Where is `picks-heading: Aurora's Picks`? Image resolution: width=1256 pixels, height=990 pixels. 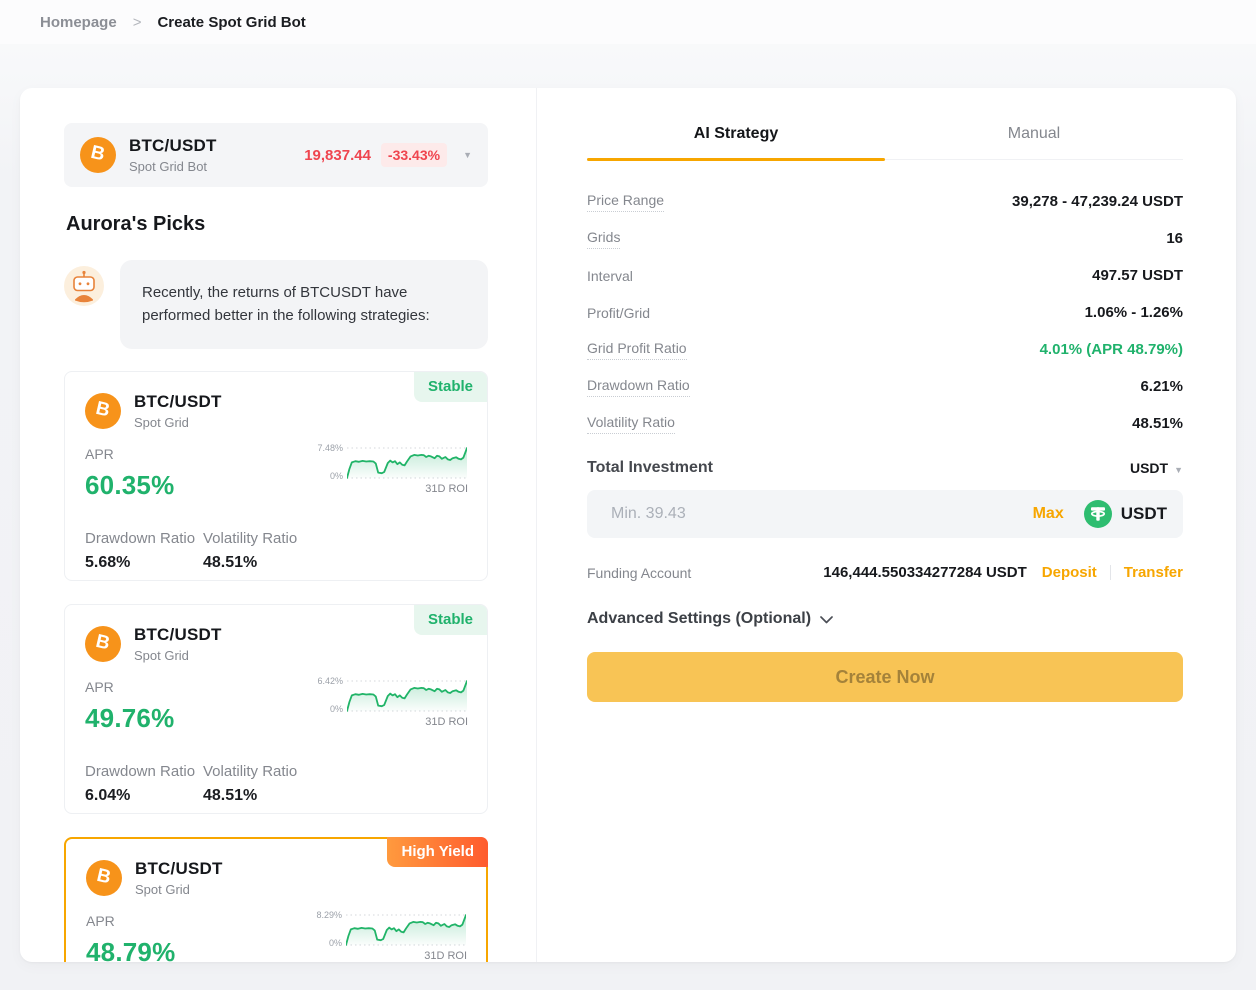 picks-heading: Aurora's Picks is located at coordinates (136, 224).